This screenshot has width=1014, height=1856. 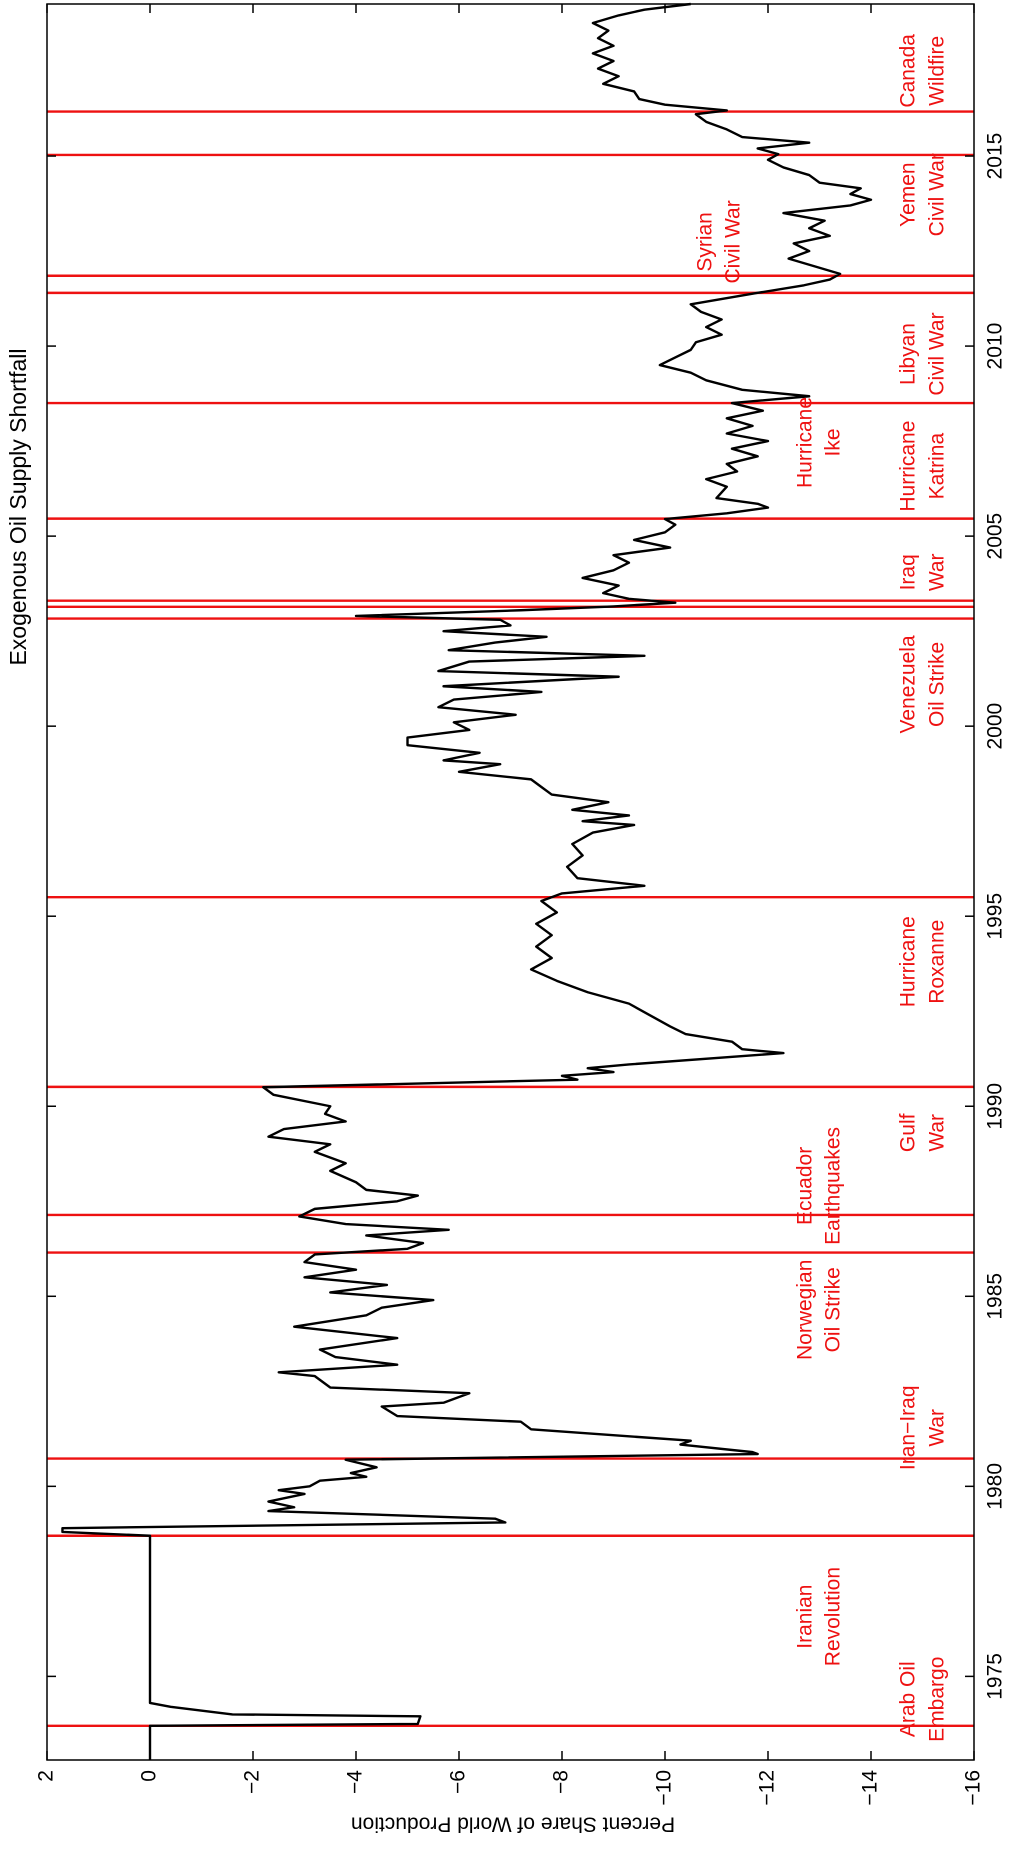 What do you see at coordinates (995, 1106) in the screenshot?
I see `x-tick-label: 1990` at bounding box center [995, 1106].